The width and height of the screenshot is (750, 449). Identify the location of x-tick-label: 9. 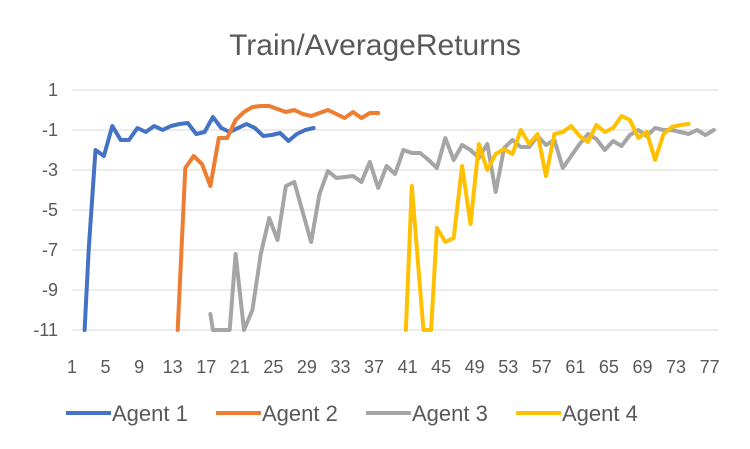
(139, 367).